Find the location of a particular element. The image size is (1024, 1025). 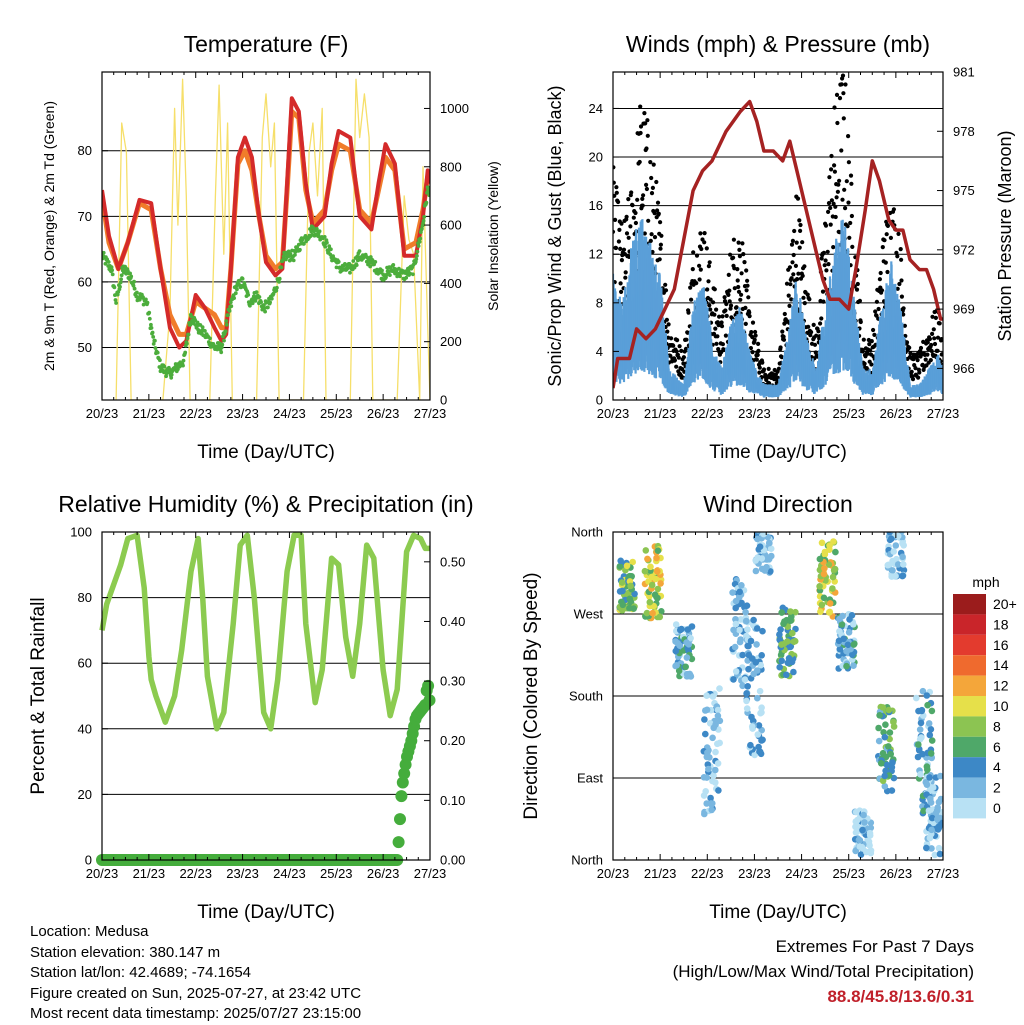

temp-2m-series is located at coordinates (266, 223).